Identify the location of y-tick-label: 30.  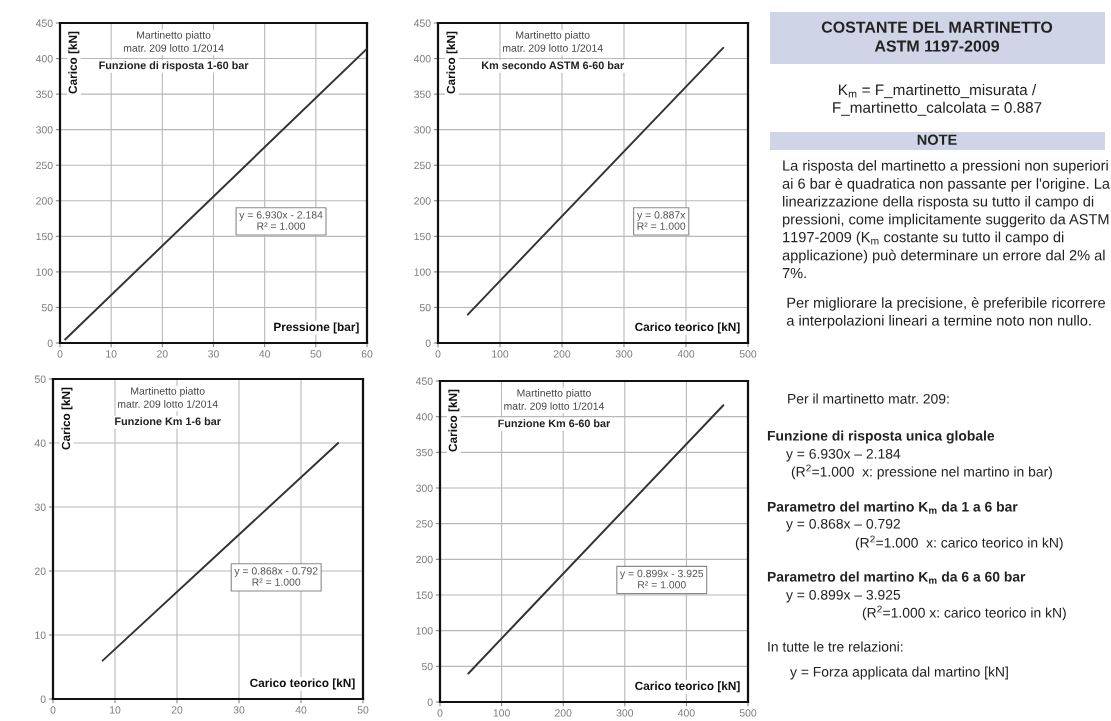
(40, 507).